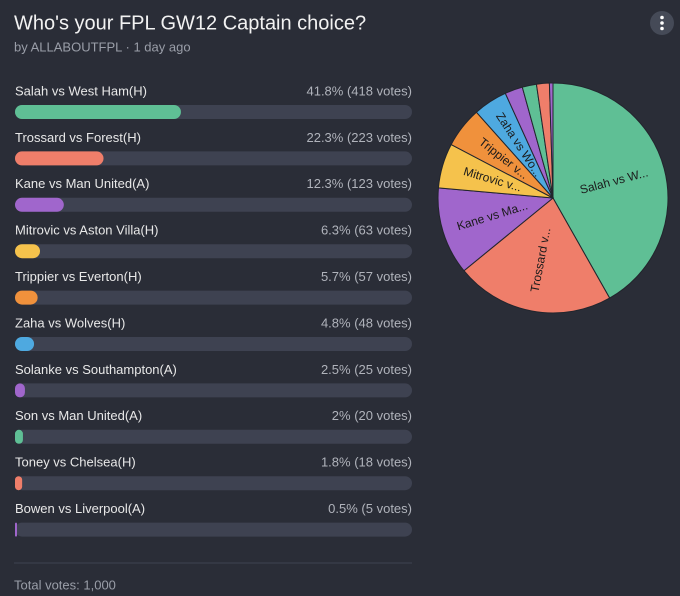  What do you see at coordinates (359, 137) in the screenshot?
I see `option-result: 22.3% (223 votes)` at bounding box center [359, 137].